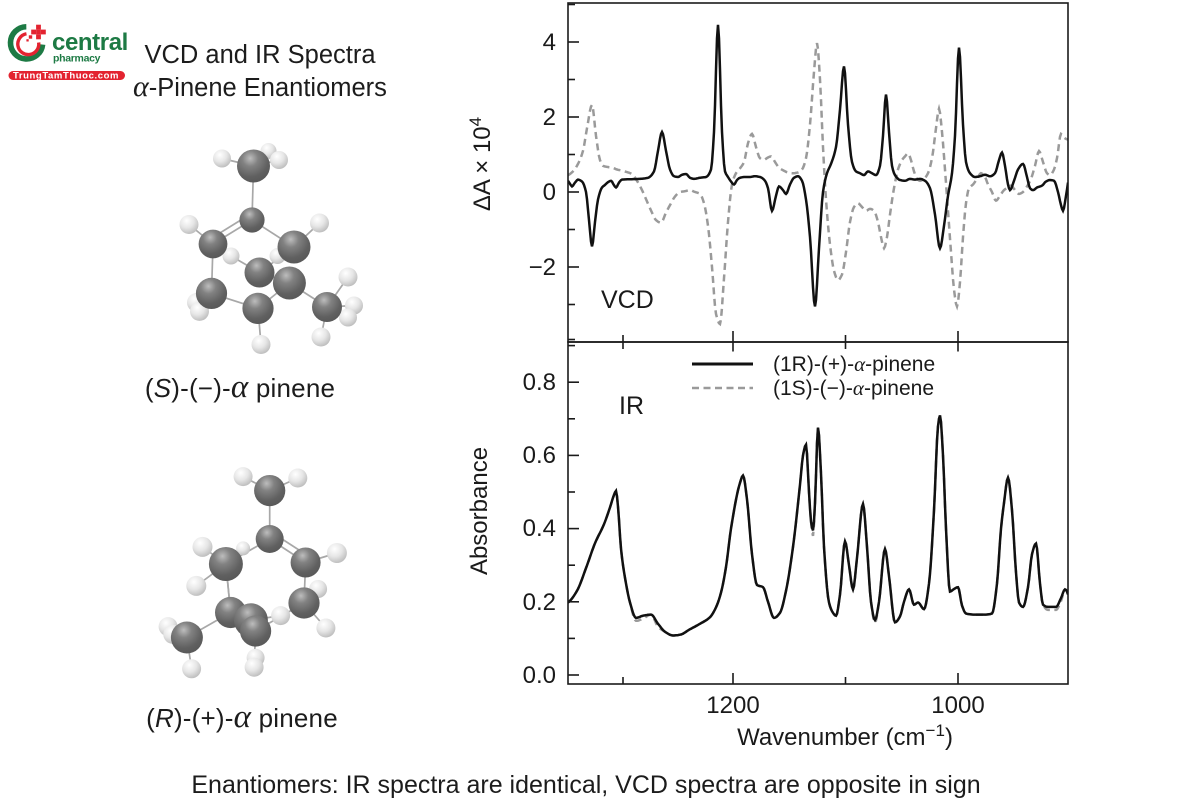 This screenshot has height=800, width=1200. Describe the element at coordinates (539, 602) in the screenshot. I see `svg-text: 0.2` at that location.